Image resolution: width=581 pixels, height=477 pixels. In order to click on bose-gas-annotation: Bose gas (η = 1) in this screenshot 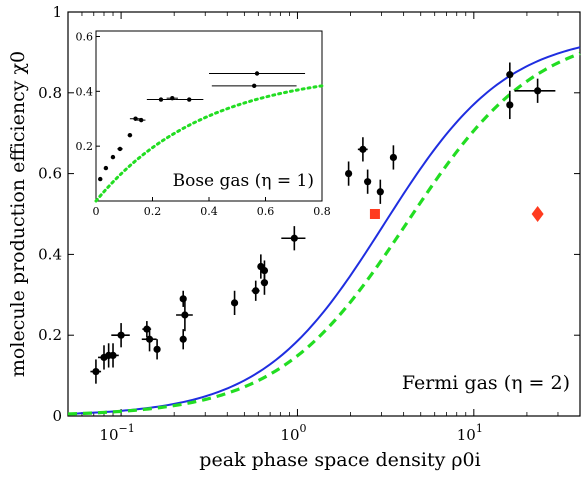, I will do `click(243, 181)`.